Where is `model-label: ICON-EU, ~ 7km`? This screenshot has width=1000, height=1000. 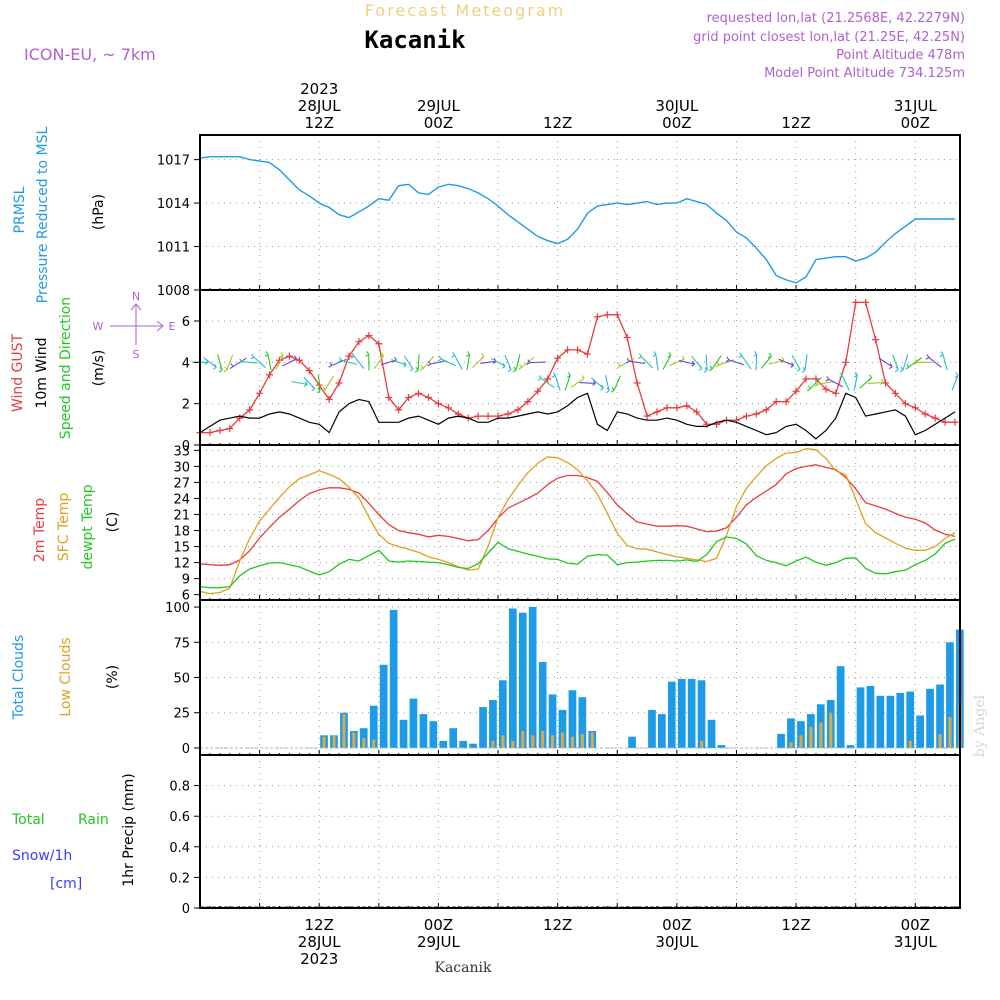 model-label: ICON-EU, ~ 7km is located at coordinates (90, 54).